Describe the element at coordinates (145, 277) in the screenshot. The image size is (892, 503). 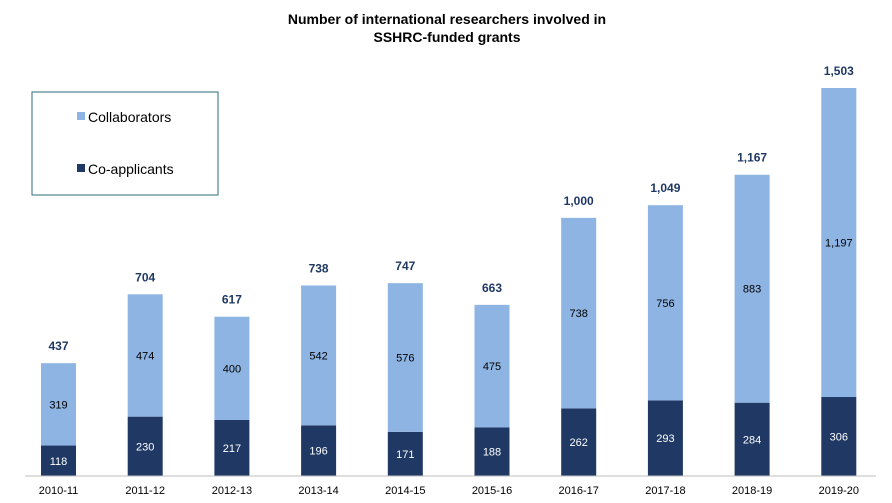
I see `label-total-2011-12: 704` at that location.